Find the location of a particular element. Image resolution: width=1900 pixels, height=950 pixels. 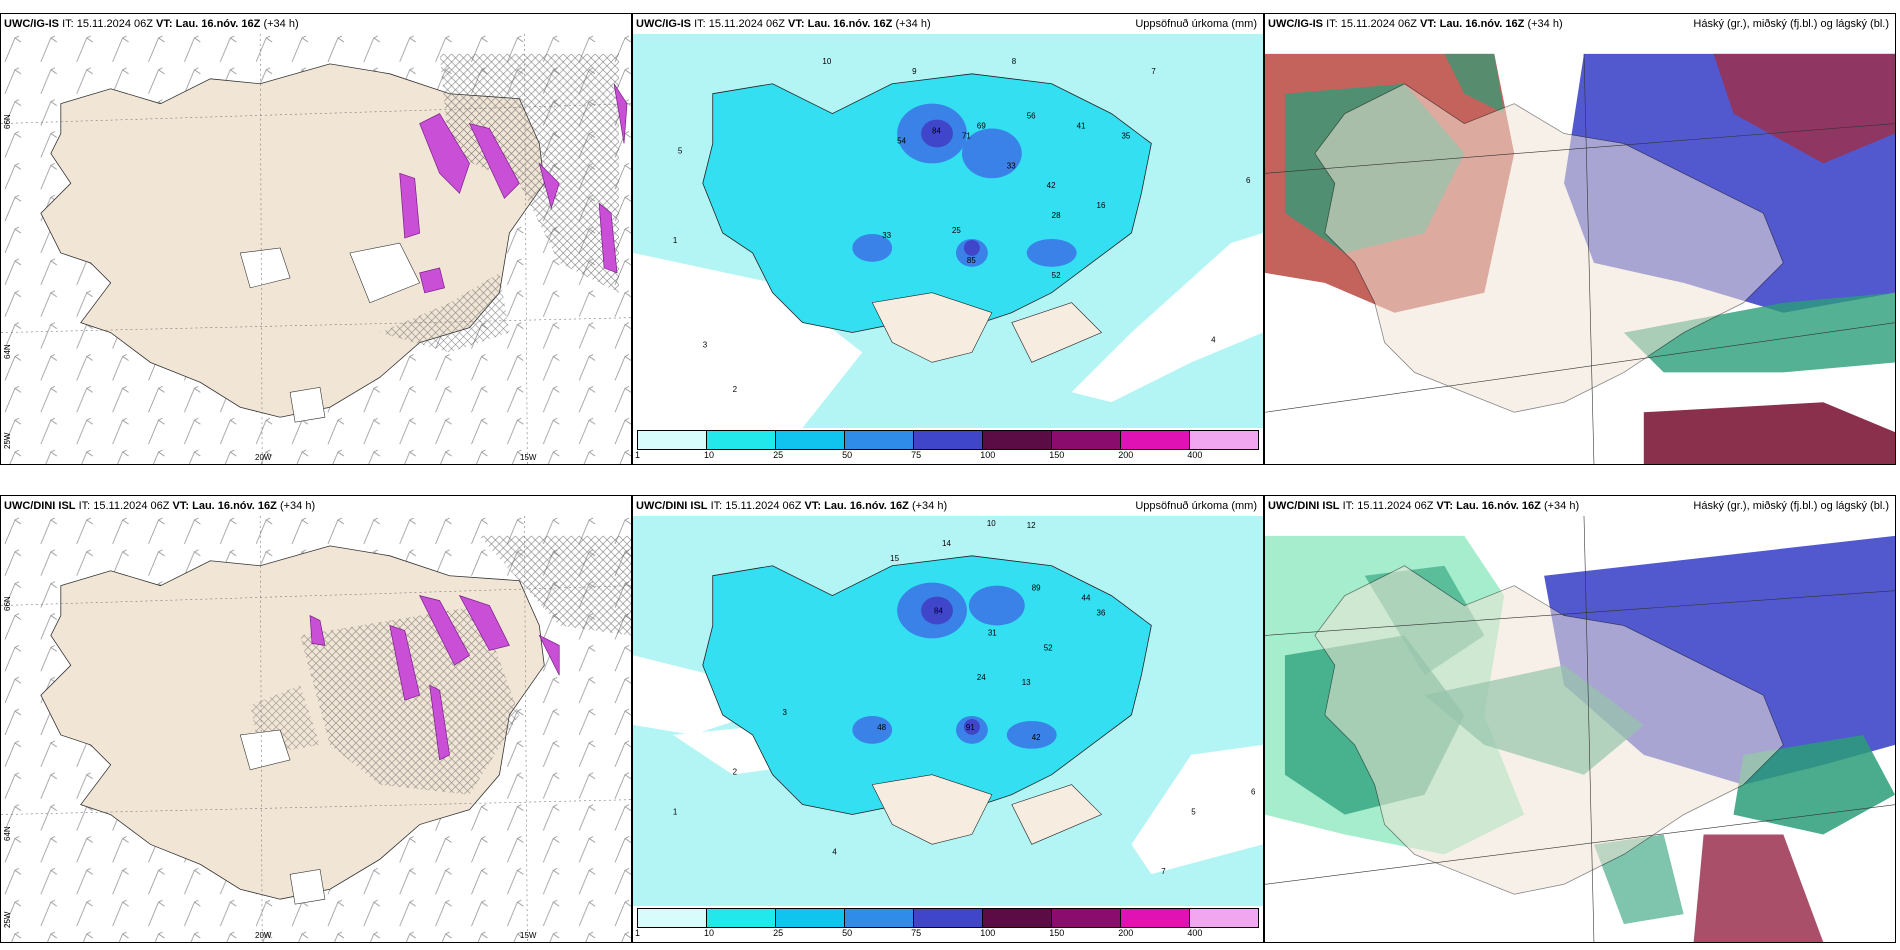

precip-value: 71 is located at coordinates (966, 135).